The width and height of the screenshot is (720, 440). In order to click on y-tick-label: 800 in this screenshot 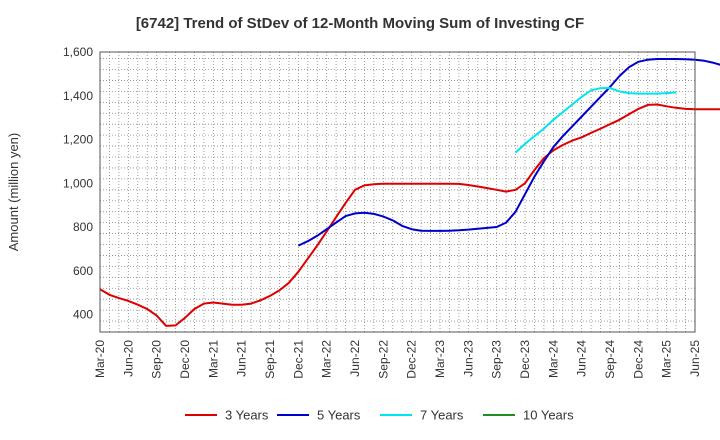, I will do `click(83, 227)`.